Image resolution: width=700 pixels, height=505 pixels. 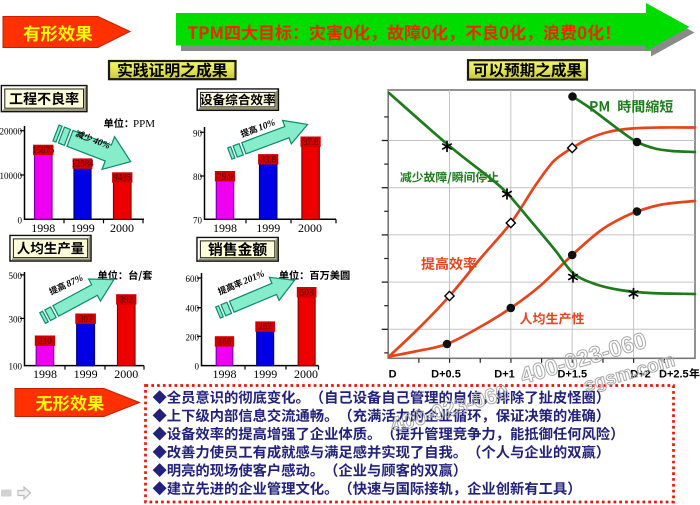 What do you see at coordinates (122, 178) in the screenshot?
I see `svg-text: 9435` at bounding box center [122, 178].